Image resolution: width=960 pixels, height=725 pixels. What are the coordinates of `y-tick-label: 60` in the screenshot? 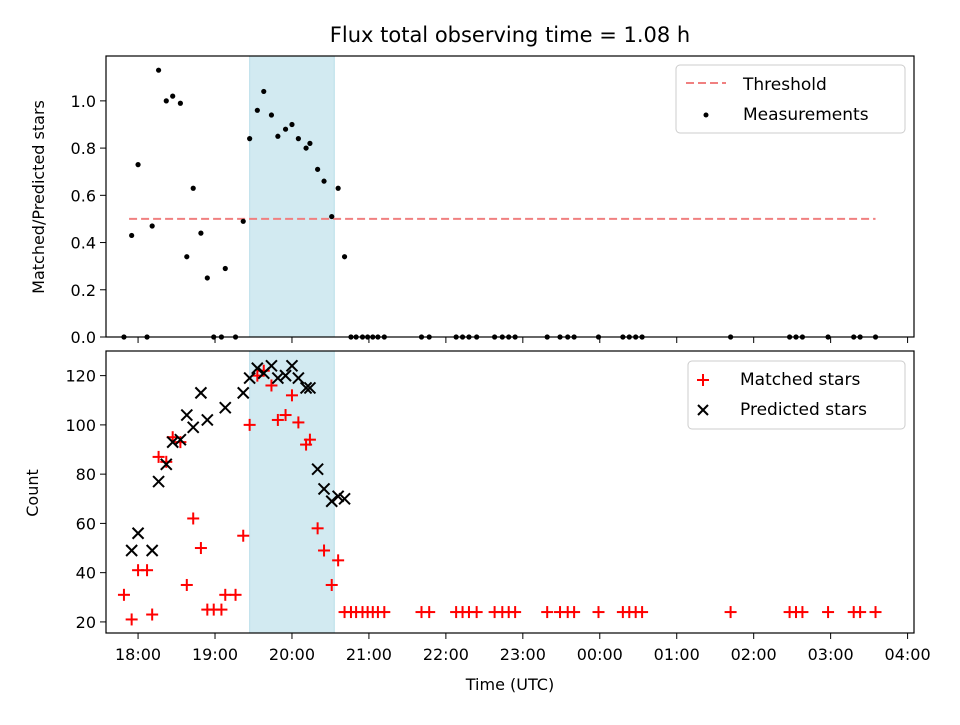 It's located at (86, 523).